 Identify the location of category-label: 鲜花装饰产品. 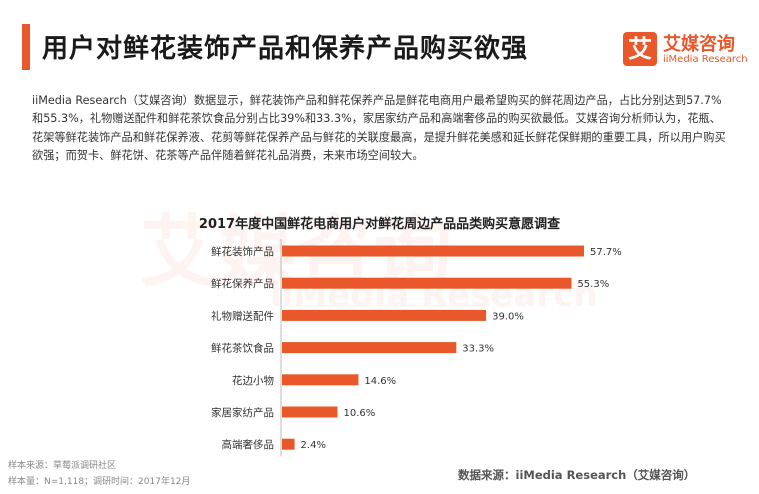
(242, 251).